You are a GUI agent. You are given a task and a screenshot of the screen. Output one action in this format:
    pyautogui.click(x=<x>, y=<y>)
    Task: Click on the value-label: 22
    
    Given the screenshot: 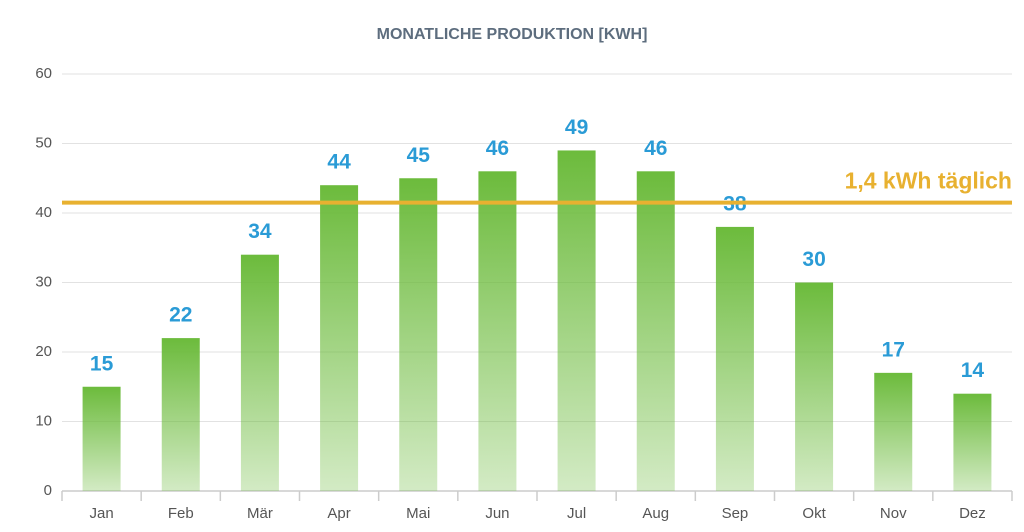 What is the action you would take?
    pyautogui.click(x=180, y=315)
    